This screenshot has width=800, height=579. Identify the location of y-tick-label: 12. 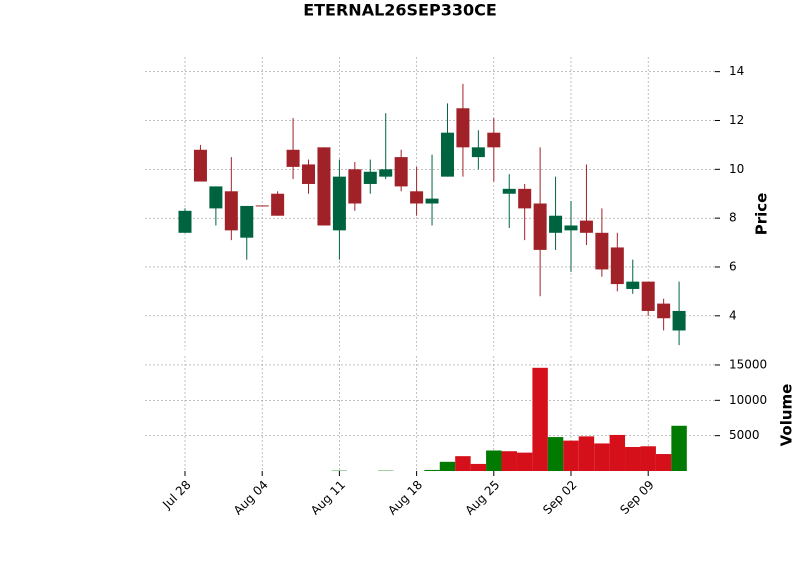
(736, 120).